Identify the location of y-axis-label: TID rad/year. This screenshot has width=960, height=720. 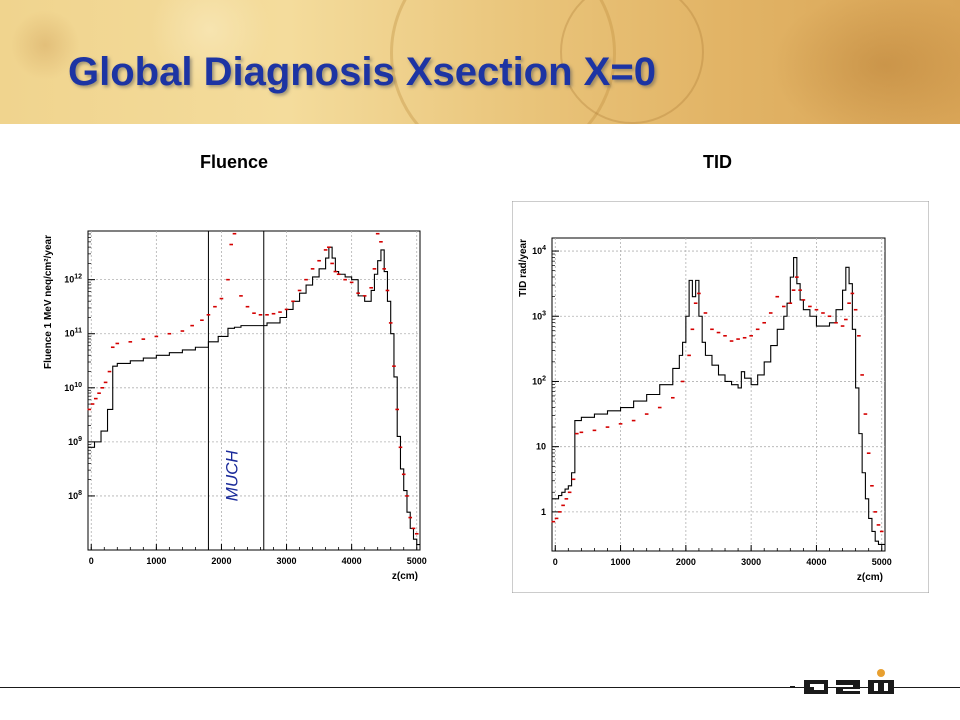
(523, 268).